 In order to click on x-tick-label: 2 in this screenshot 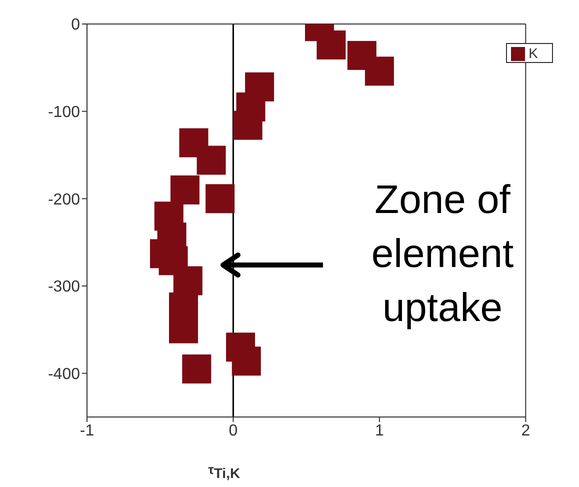, I will do `click(525, 431)`.